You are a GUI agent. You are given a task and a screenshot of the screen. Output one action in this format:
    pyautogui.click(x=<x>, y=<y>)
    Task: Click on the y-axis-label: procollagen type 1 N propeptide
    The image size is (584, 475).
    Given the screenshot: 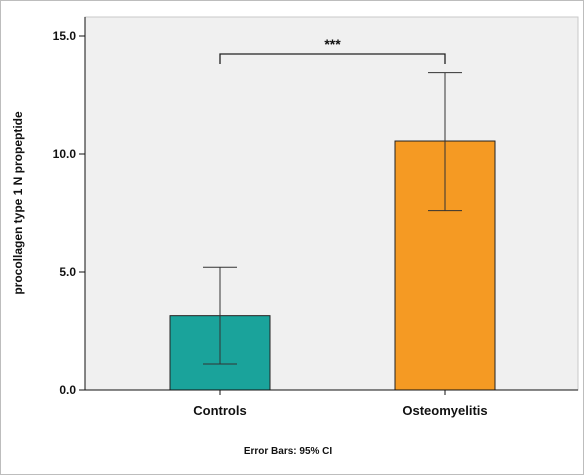 What is the action you would take?
    pyautogui.click(x=18, y=203)
    